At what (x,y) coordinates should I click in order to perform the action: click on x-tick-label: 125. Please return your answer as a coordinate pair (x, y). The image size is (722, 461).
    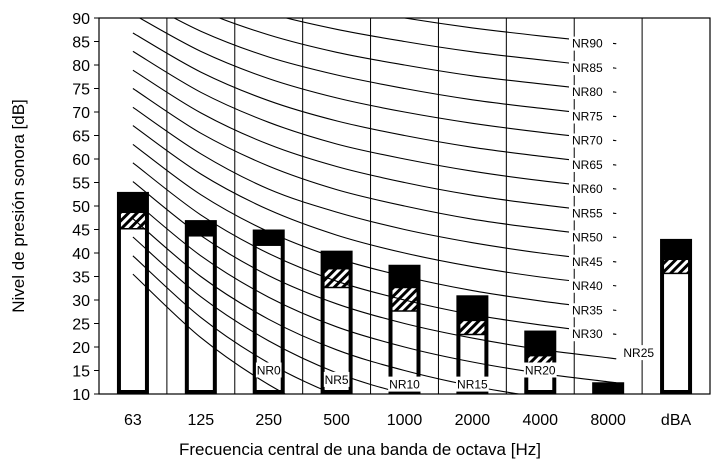
    Looking at the image, I should click on (200, 420).